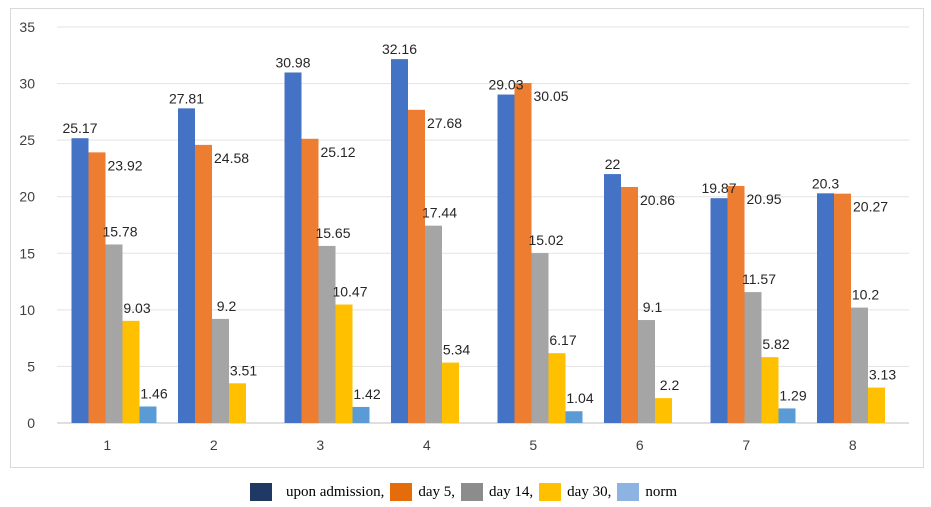  I want to click on data-label-series-2-cat-6: 9.1, so click(653, 307).